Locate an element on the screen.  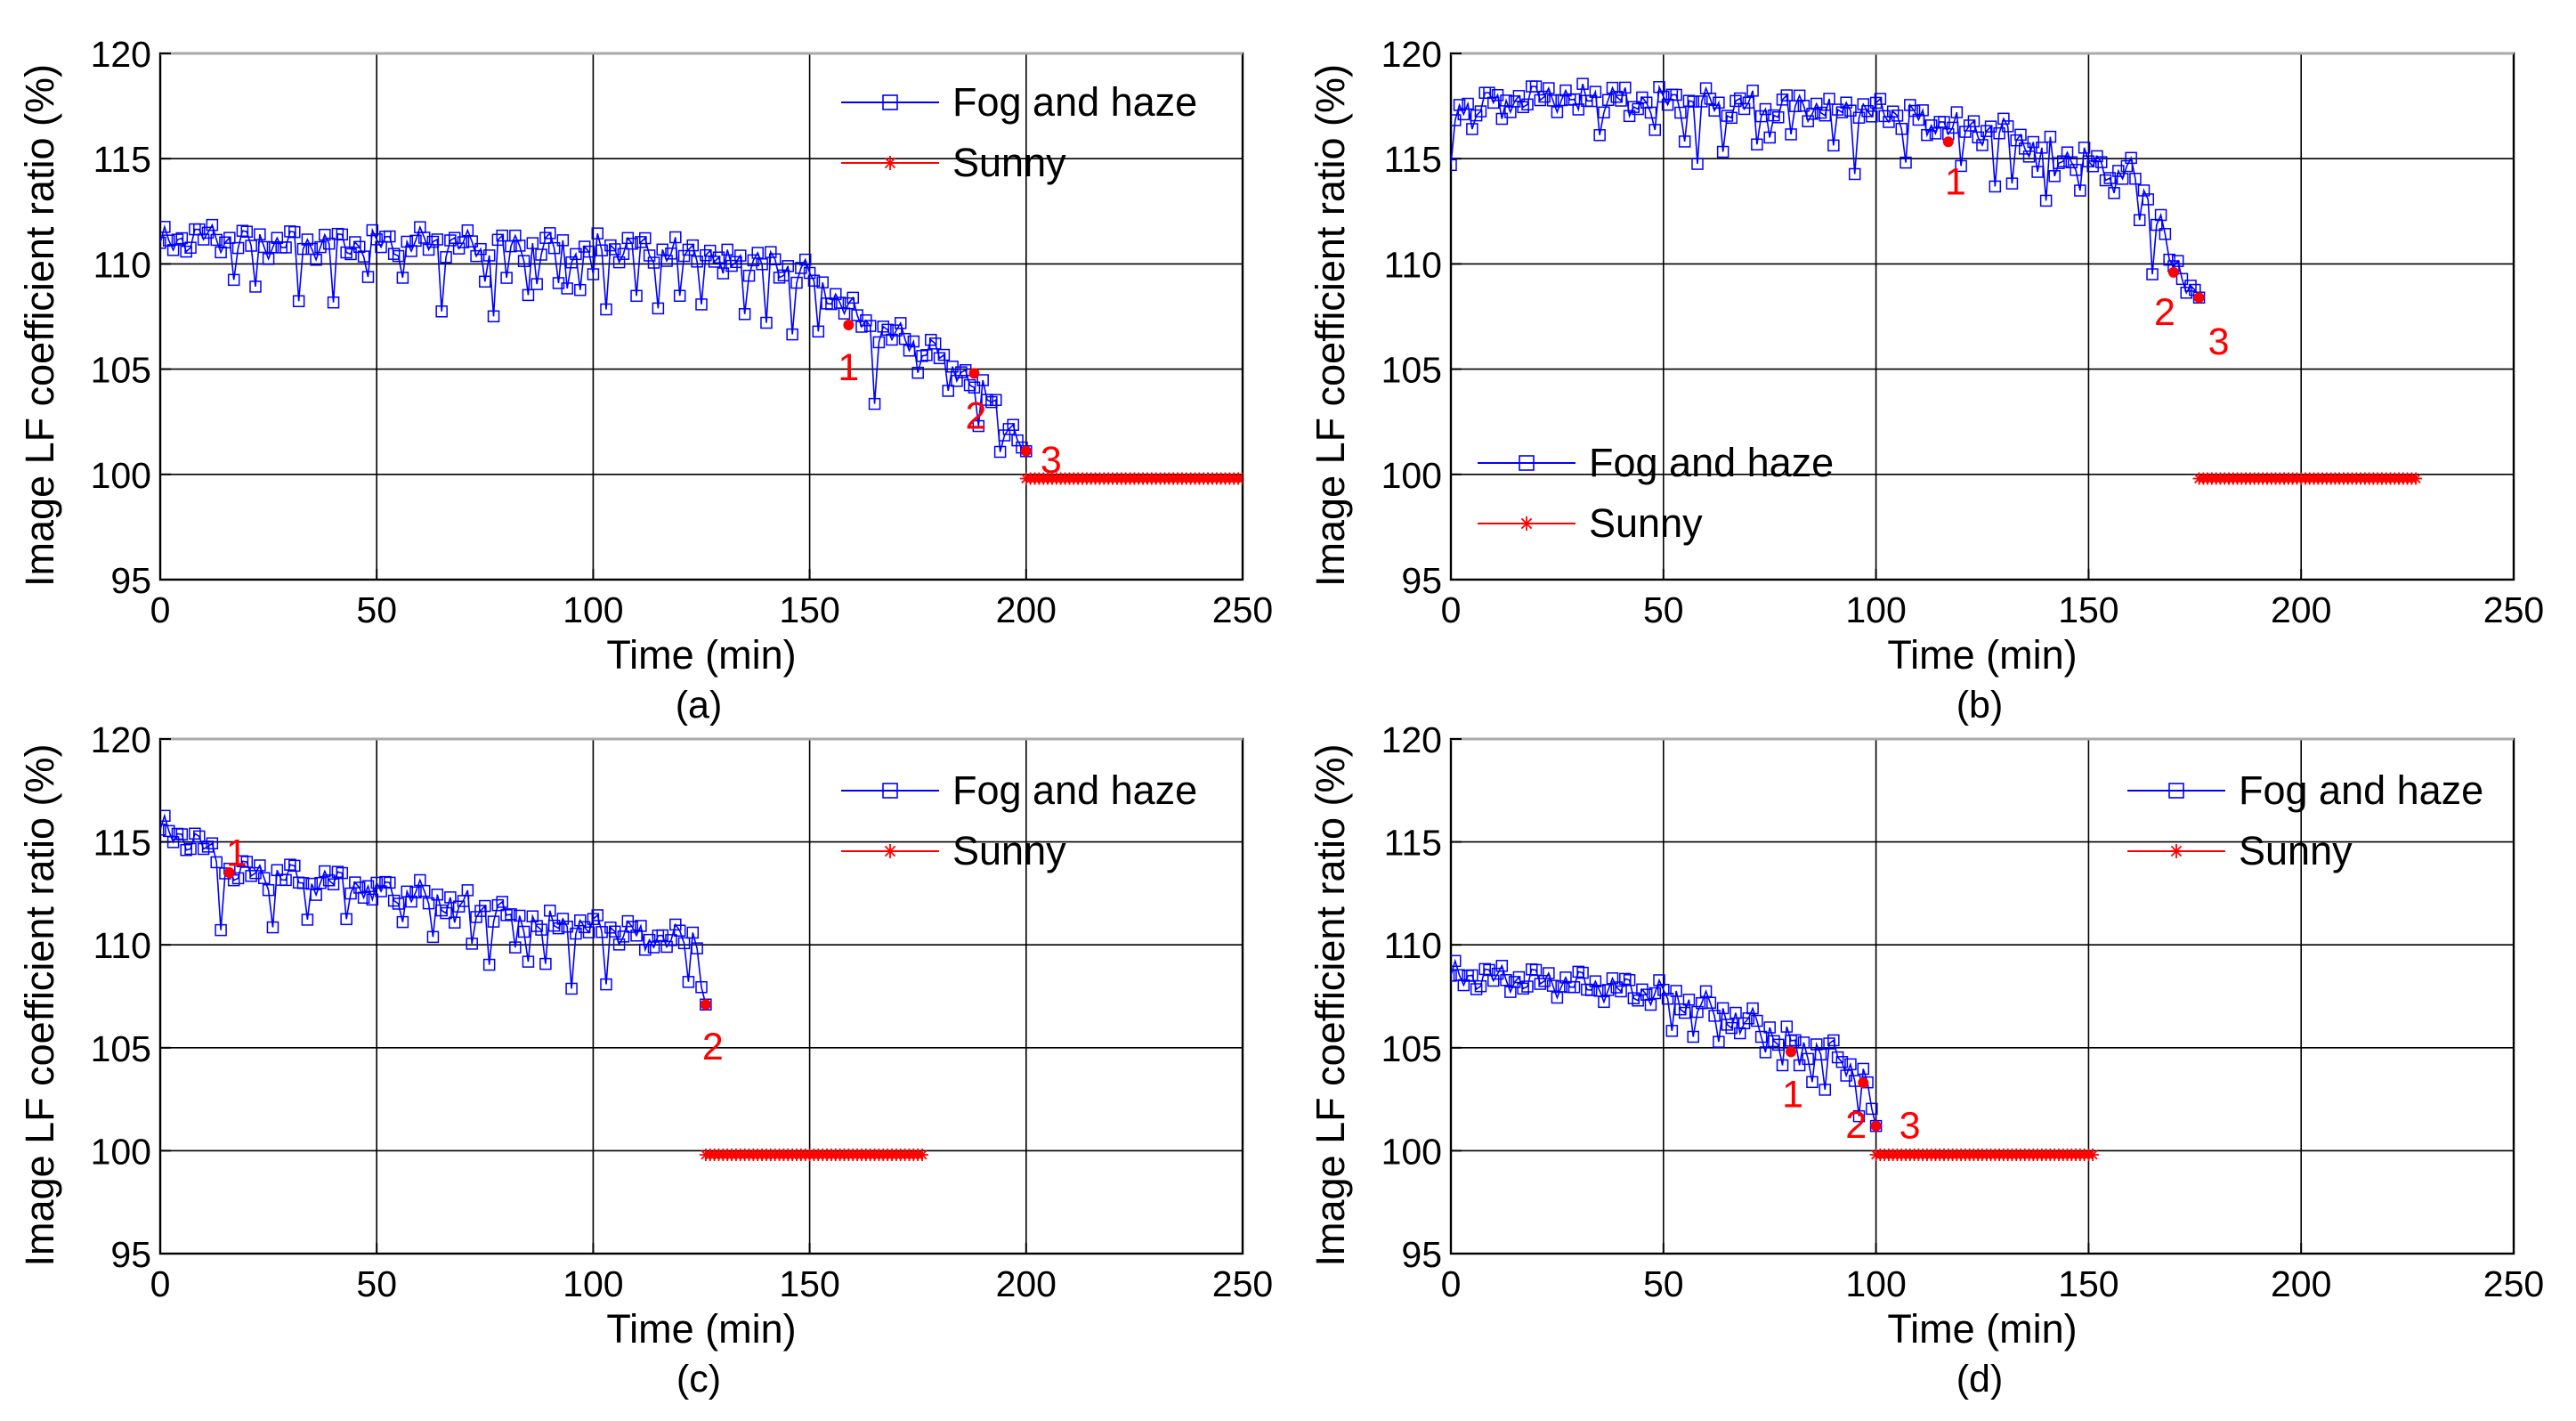
y-tick-label: 120 is located at coordinates (121, 54).